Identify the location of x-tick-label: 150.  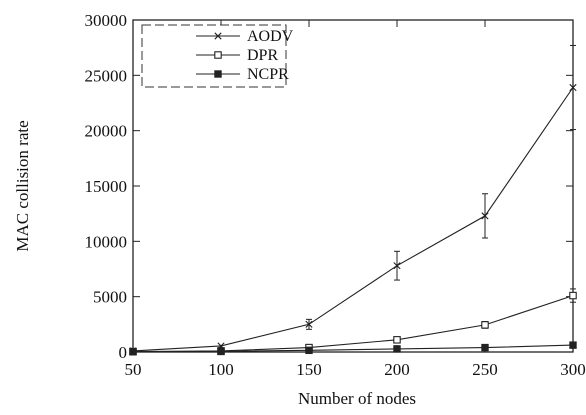
(309, 369).